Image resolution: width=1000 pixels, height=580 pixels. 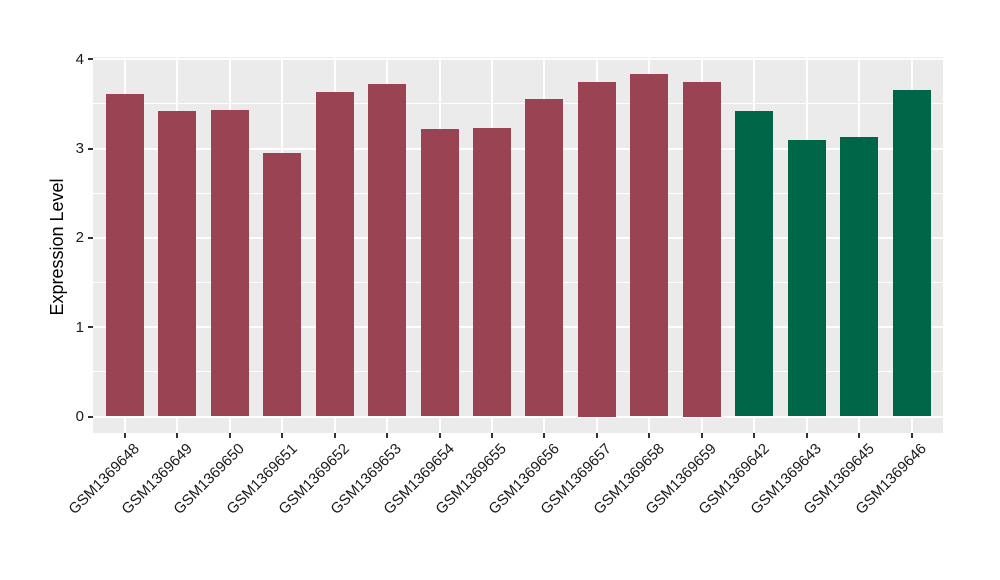 I want to click on x-tick-label: GSM1369659, so click(x=681, y=479).